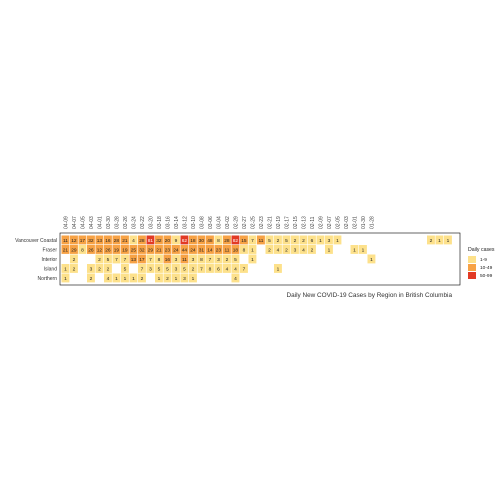  Describe the element at coordinates (185, 250) in the screenshot. I see `cell-value-label: 44` at that location.